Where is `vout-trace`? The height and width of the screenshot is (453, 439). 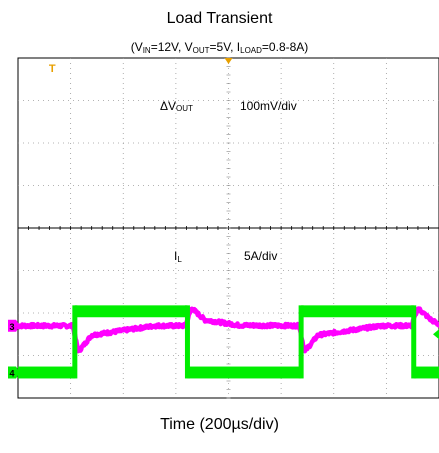
vout-trace is located at coordinates (227, 330).